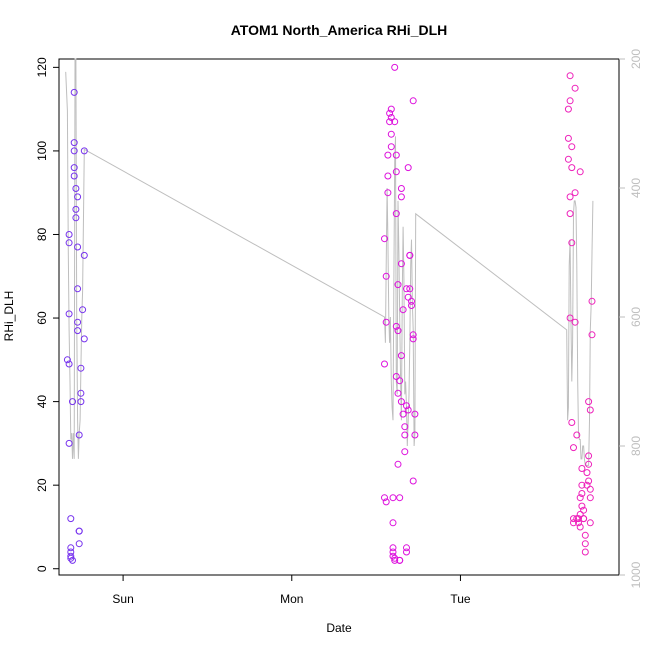 This screenshot has height=650, width=650. What do you see at coordinates (42, 485) in the screenshot?
I see `y-tick-label: 20` at bounding box center [42, 485].